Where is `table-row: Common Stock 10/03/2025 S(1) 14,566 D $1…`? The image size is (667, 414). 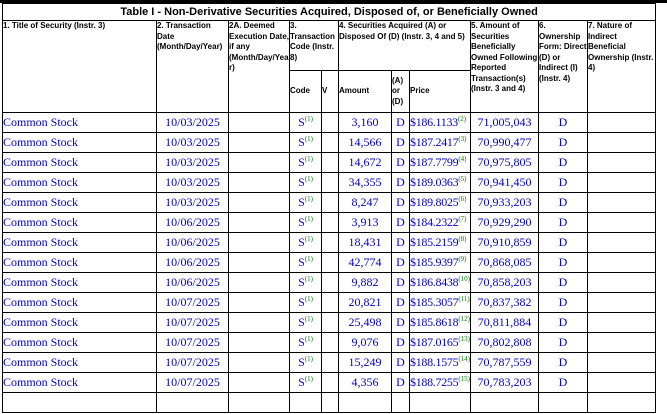 table-row: Common Stock 10/03/2025 S(1) 14,566 D $1… is located at coordinates (329, 142).